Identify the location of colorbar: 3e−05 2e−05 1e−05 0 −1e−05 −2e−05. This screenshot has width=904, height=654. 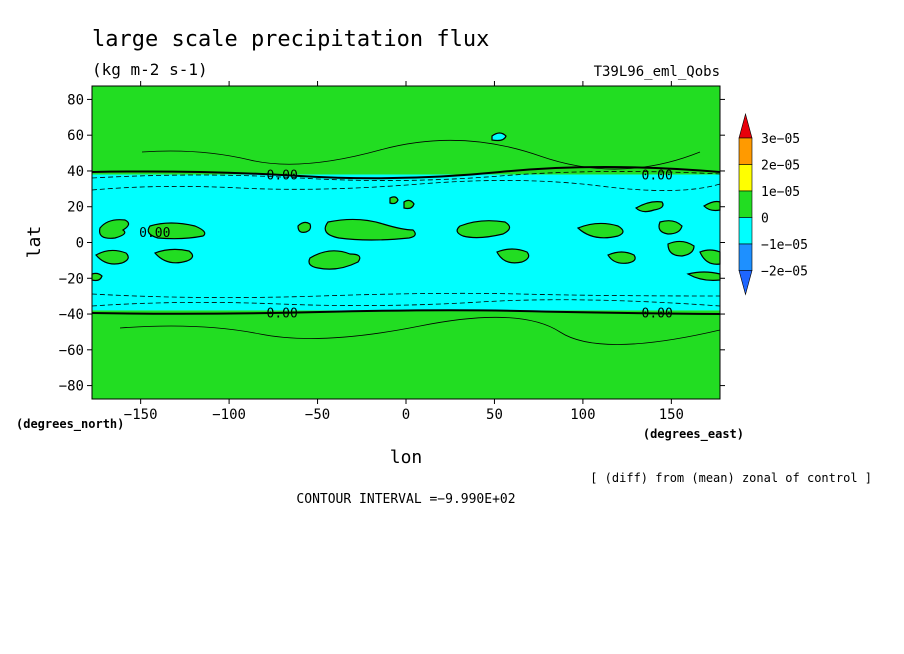
(773, 204).